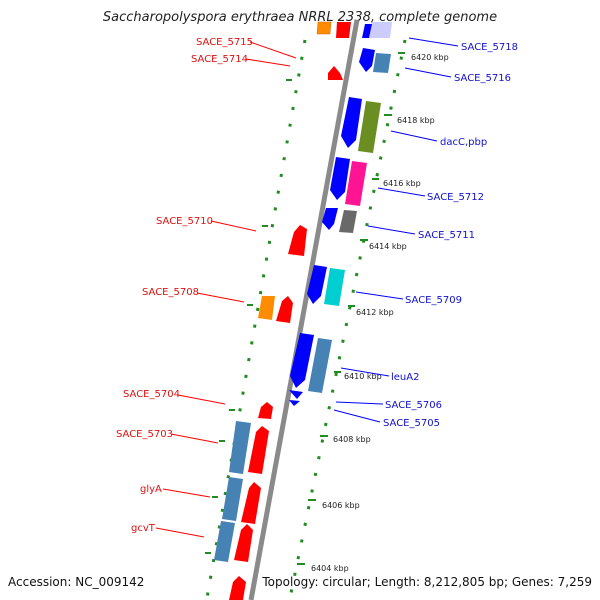 The height and width of the screenshot is (600, 600). What do you see at coordinates (341, 505) in the screenshot?
I see `kbp-label: 6406 kbp` at bounding box center [341, 505].